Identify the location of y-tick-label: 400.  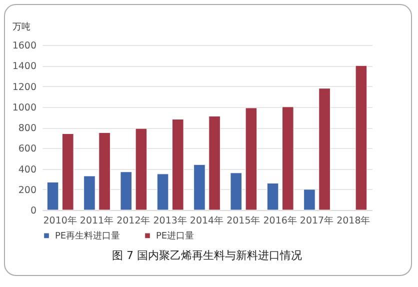
(27, 170).